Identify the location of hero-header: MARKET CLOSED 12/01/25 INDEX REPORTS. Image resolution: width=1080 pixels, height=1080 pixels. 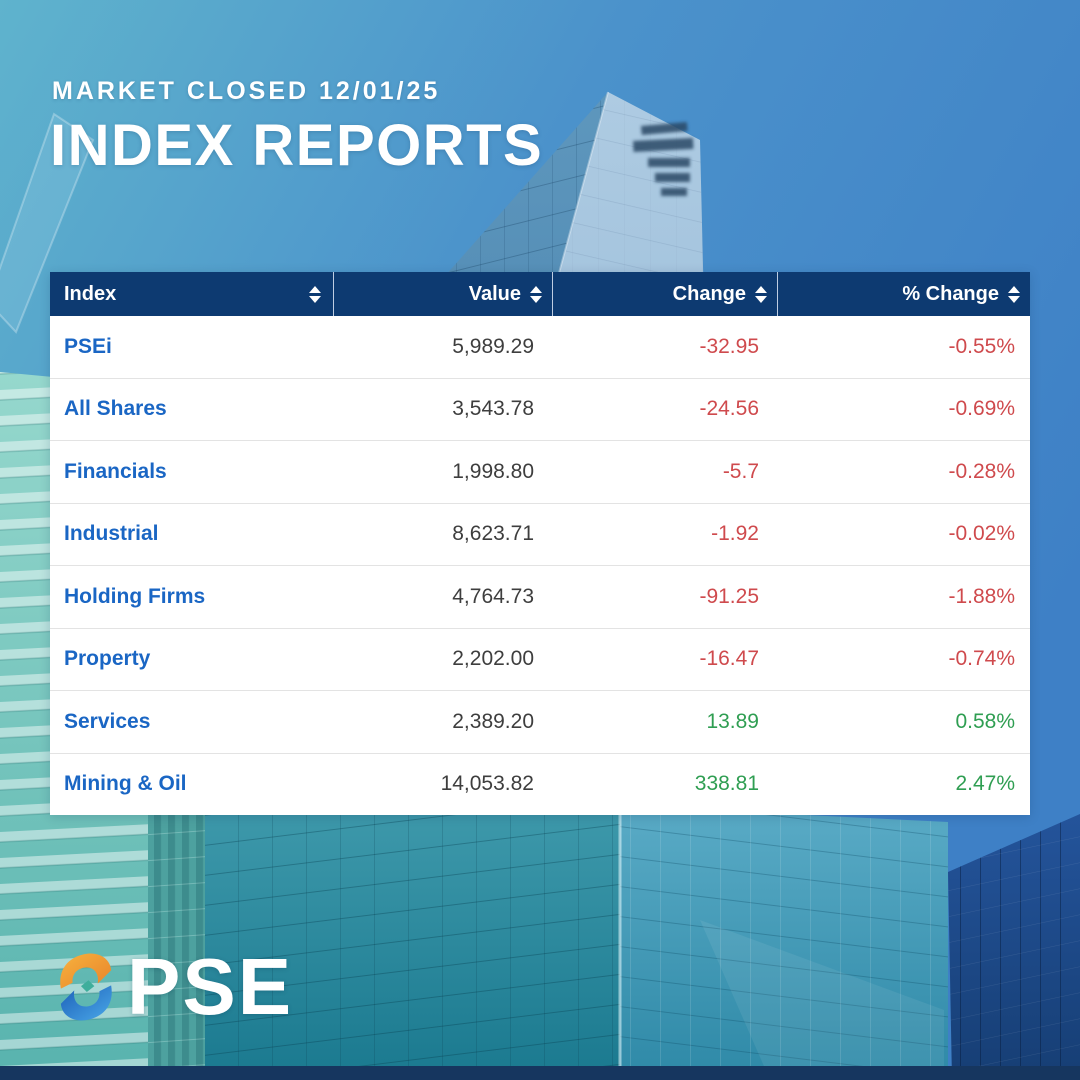
(297, 127).